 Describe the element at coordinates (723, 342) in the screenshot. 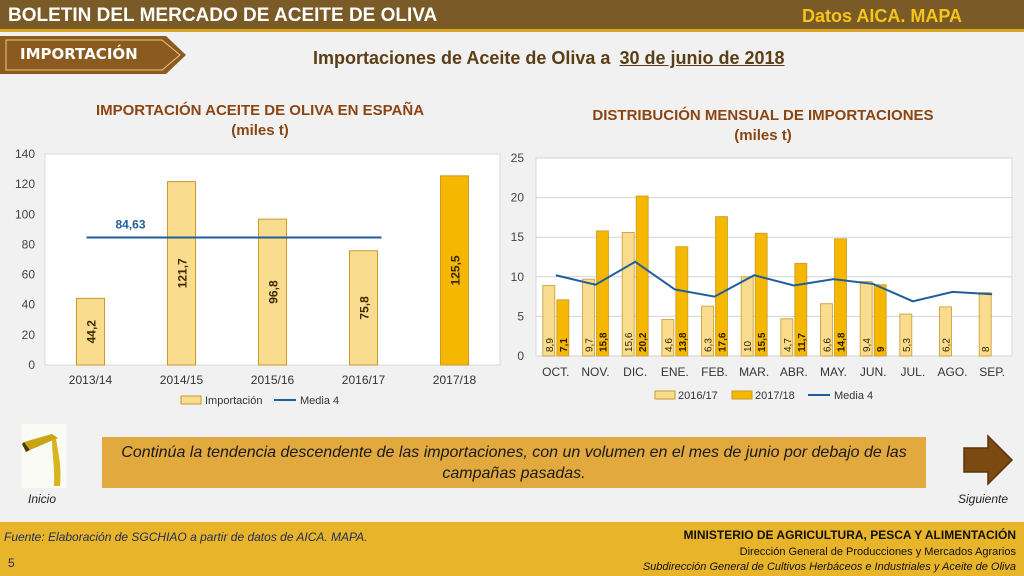

I see `bar-data-label: 17,6` at that location.